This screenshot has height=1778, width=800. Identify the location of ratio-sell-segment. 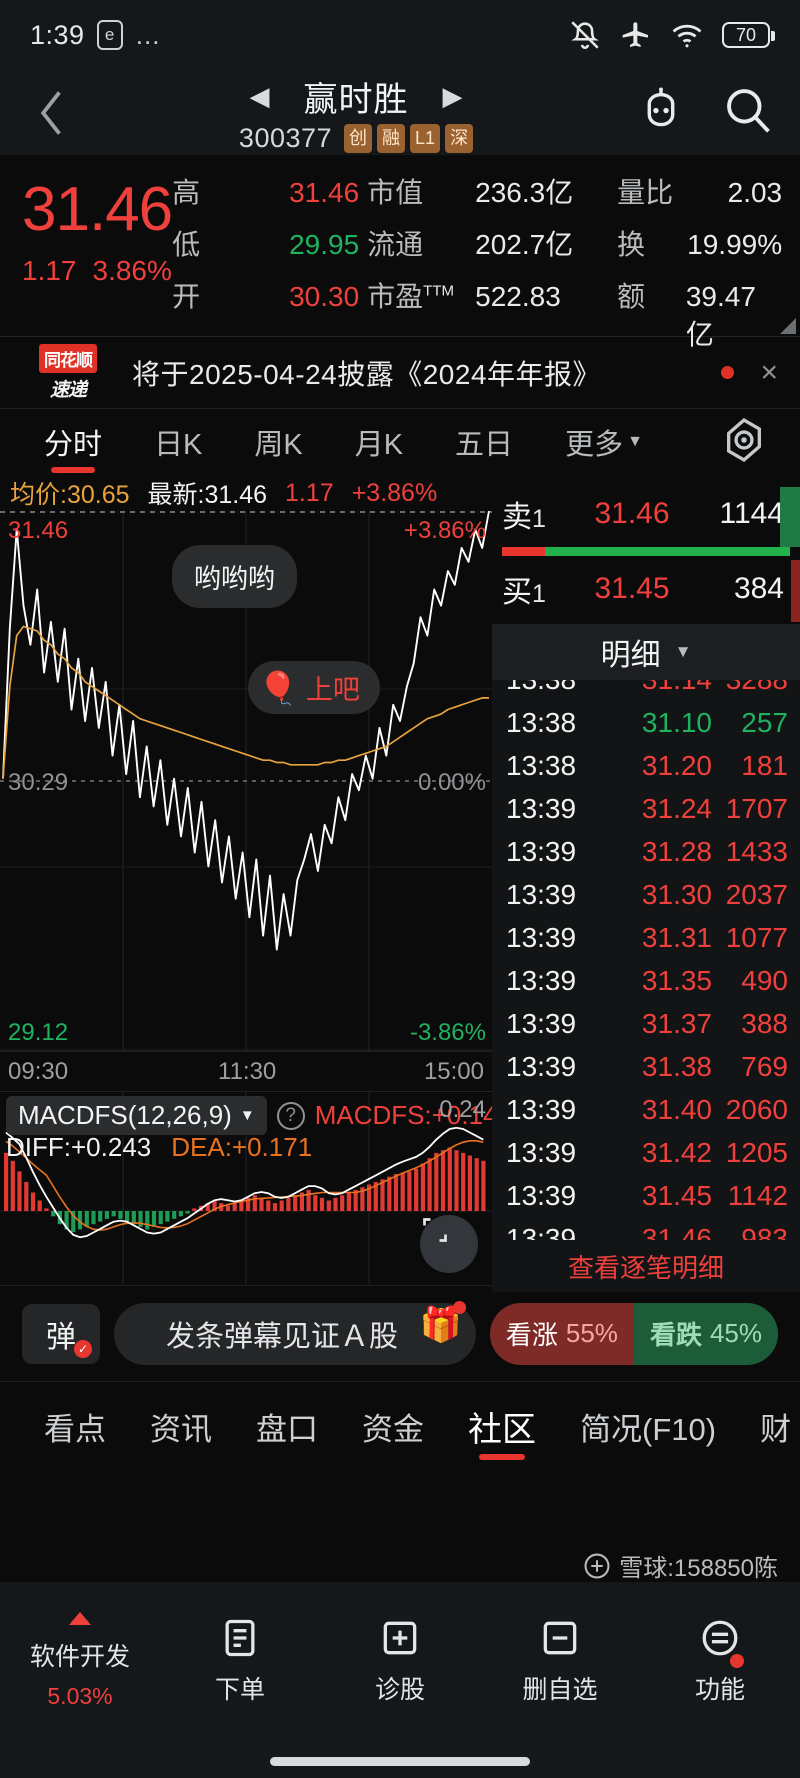
(667, 551).